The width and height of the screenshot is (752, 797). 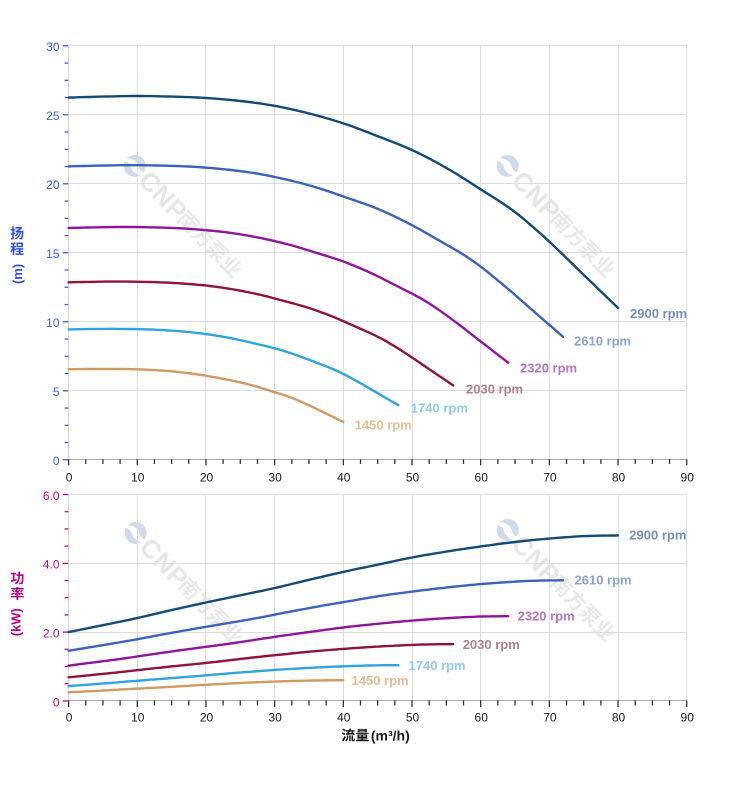 What do you see at coordinates (51, 634) in the screenshot?
I see `svg-text: 2.0` at bounding box center [51, 634].